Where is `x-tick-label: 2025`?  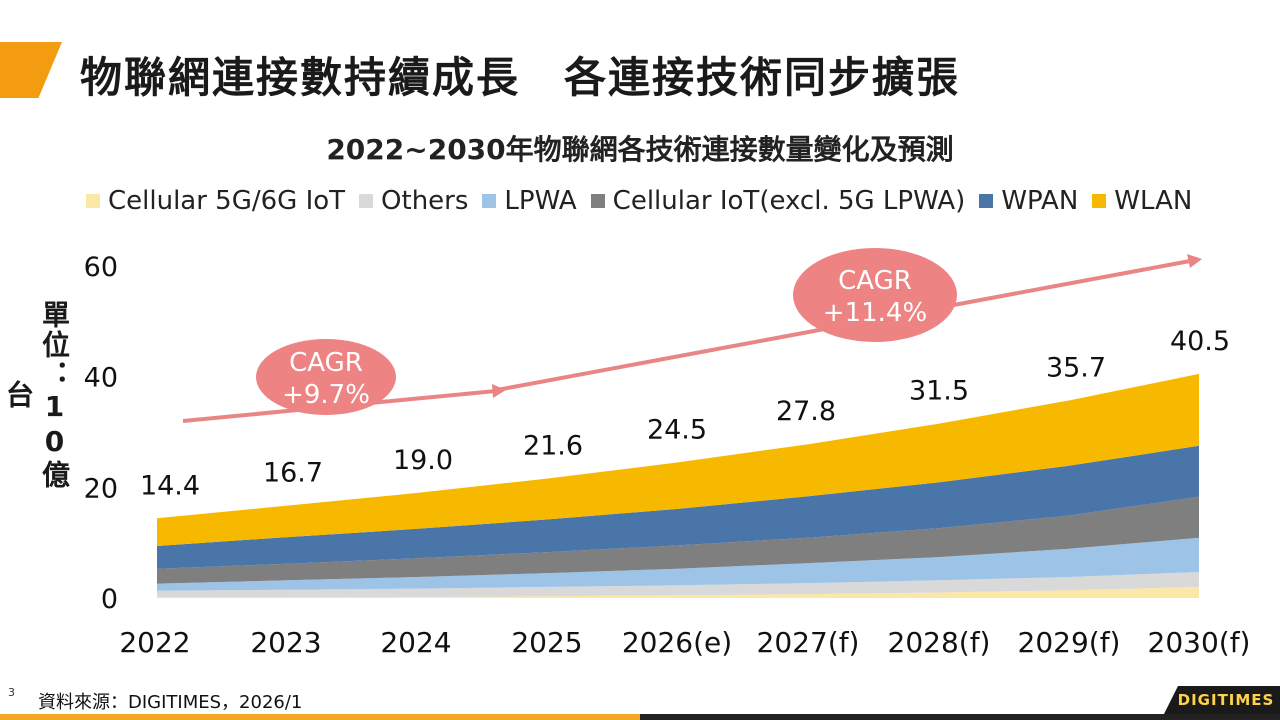
x-tick-label: 2025 is located at coordinates (546, 642).